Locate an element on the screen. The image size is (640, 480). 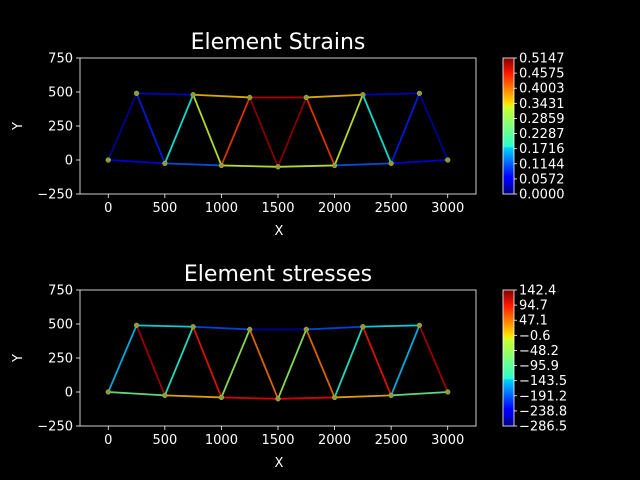
x-tick-label: 500 is located at coordinates (164, 440).